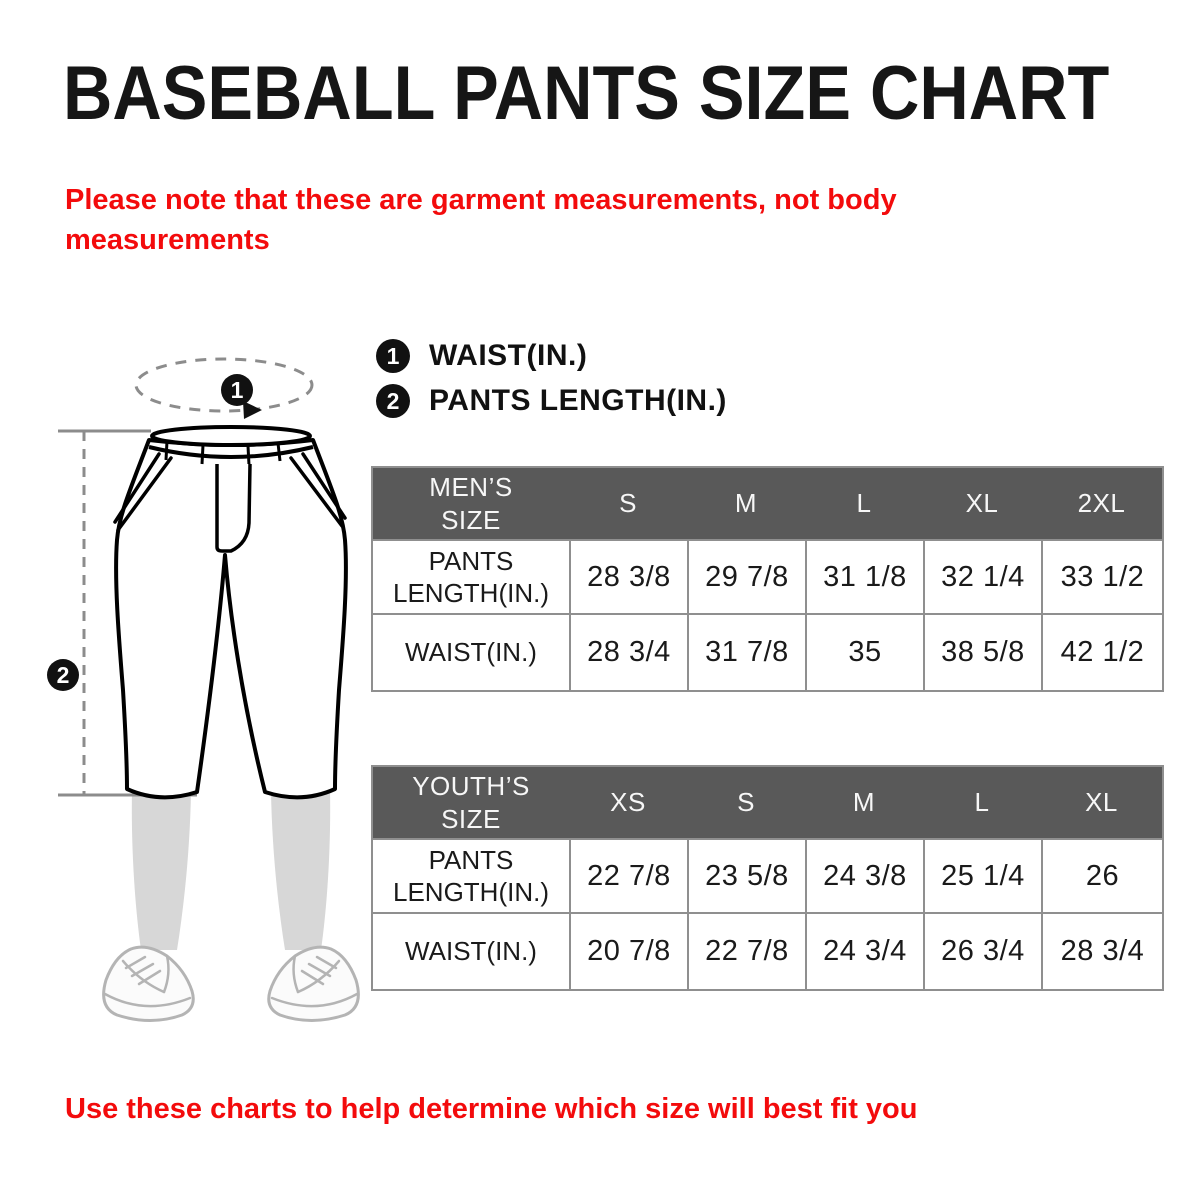 This screenshot has height=1200, width=1200. Describe the element at coordinates (252, 410) in the screenshot. I see `waist-arrow-icon` at that location.